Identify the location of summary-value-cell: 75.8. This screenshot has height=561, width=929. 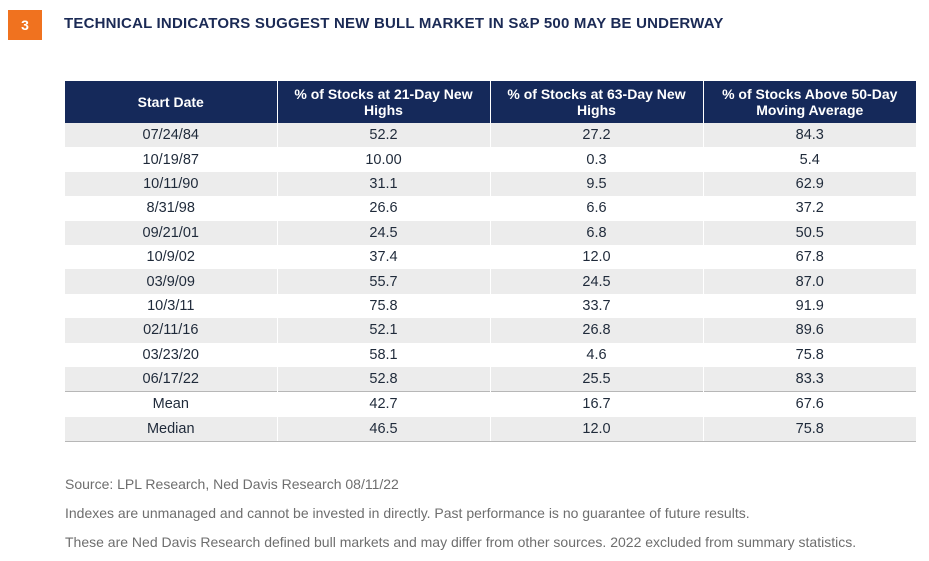
(809, 429).